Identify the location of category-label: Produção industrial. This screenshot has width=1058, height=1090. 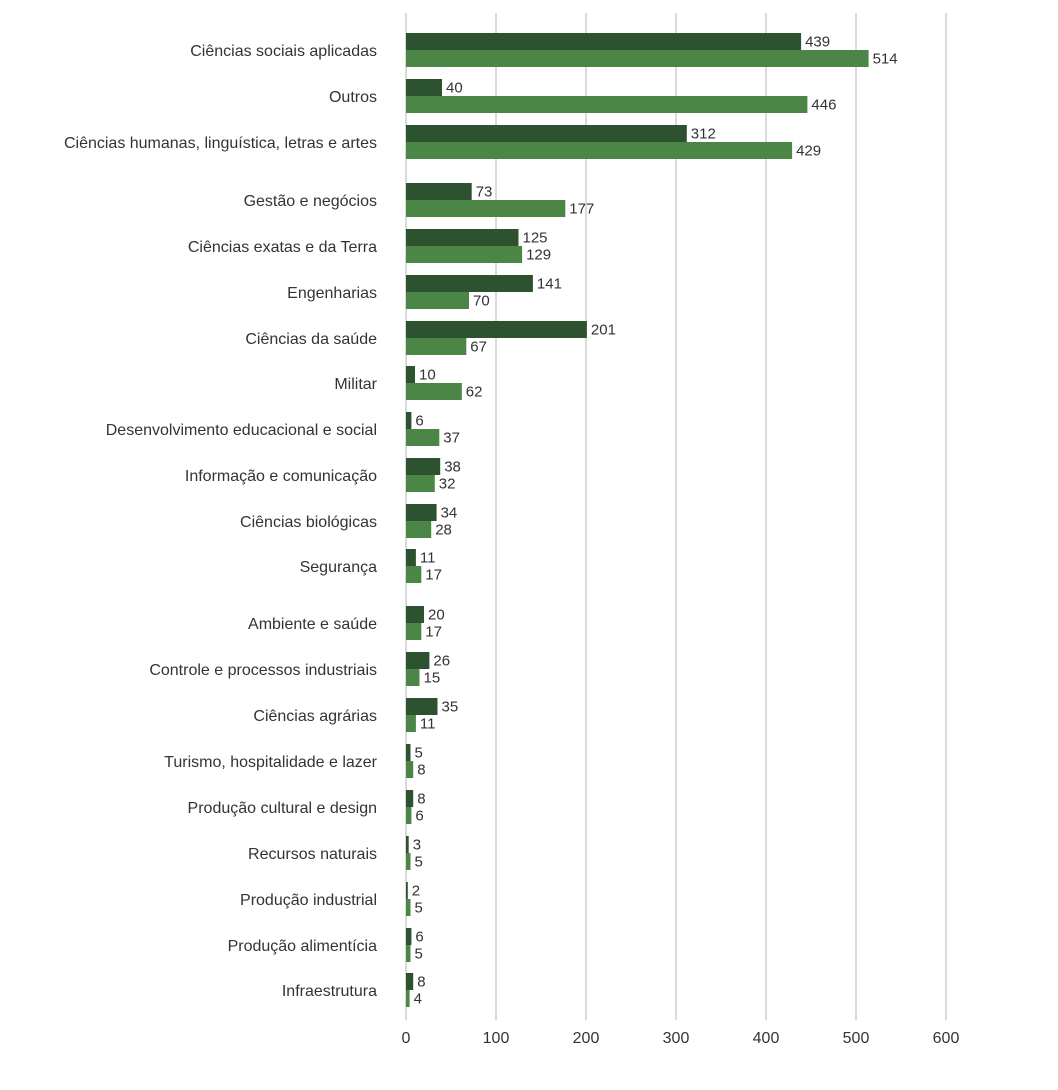
(308, 900).